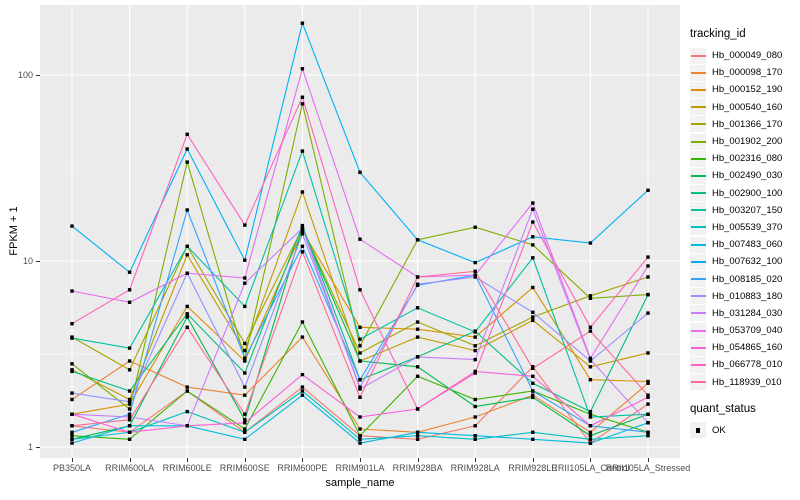  Describe the element at coordinates (747, 176) in the screenshot. I see `legend-label: Hb_002490_030` at that location.